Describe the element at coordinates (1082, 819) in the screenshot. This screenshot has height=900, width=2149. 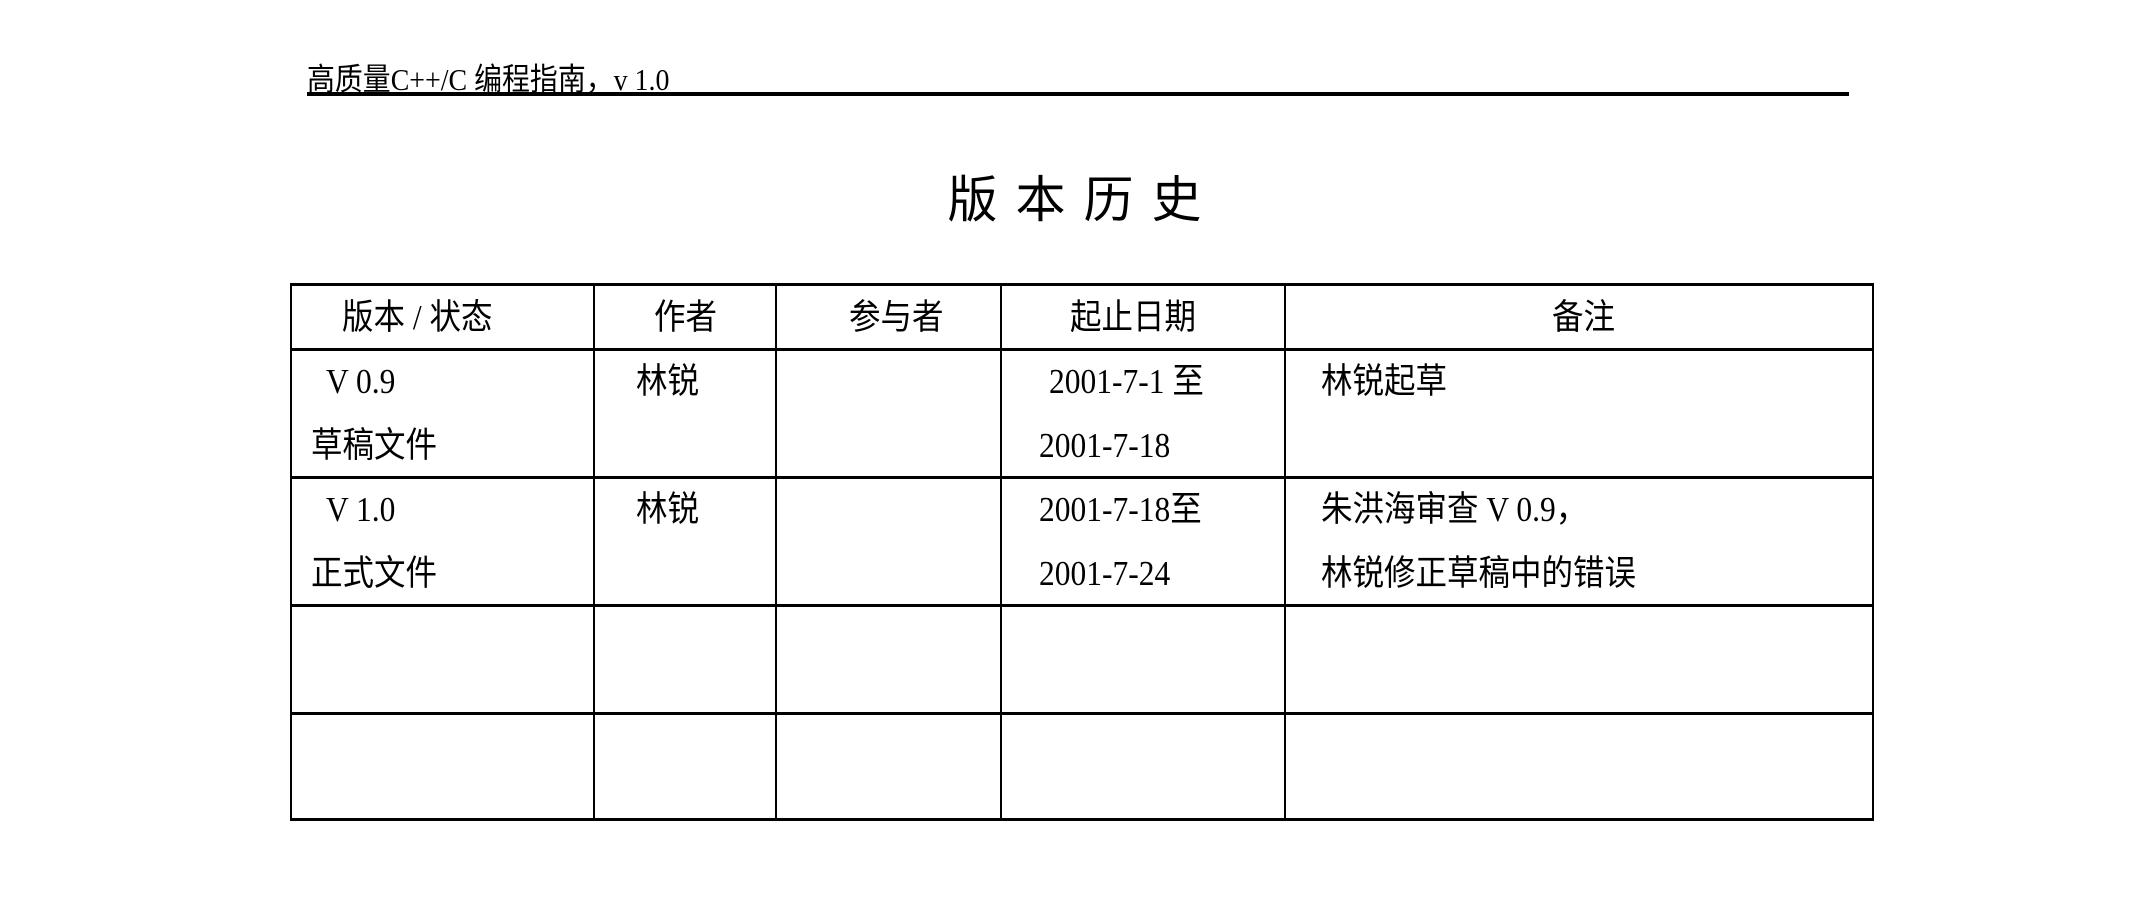
I see `table-border-bottom` at that location.